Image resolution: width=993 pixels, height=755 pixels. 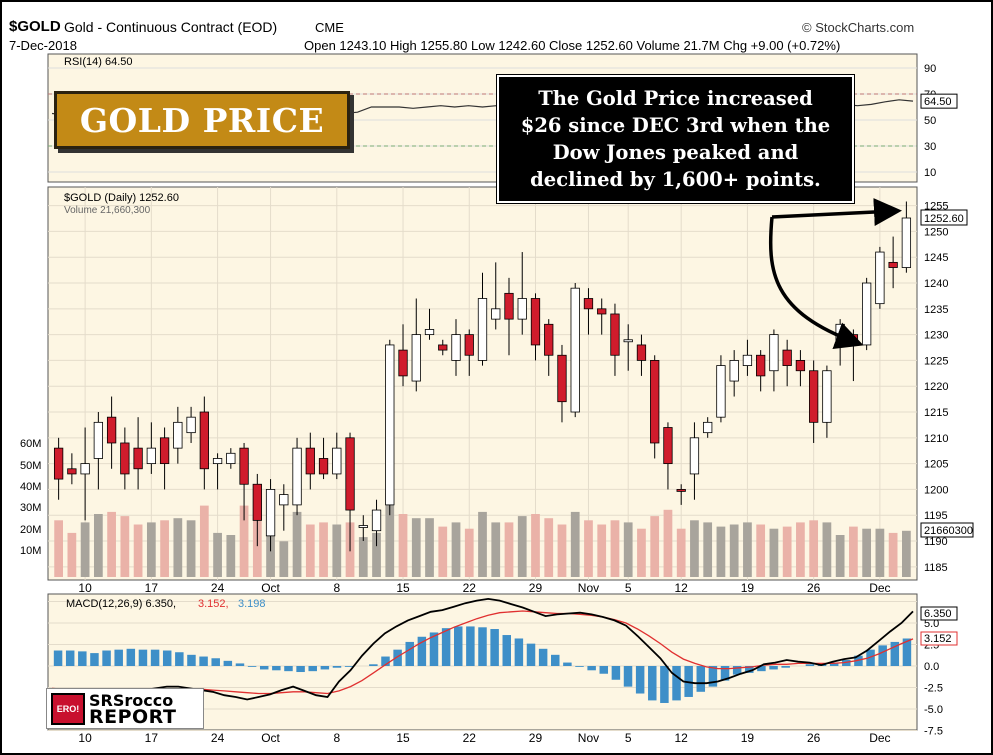 What do you see at coordinates (936, 490) in the screenshot?
I see `price-tick-label: 1200` at bounding box center [936, 490].